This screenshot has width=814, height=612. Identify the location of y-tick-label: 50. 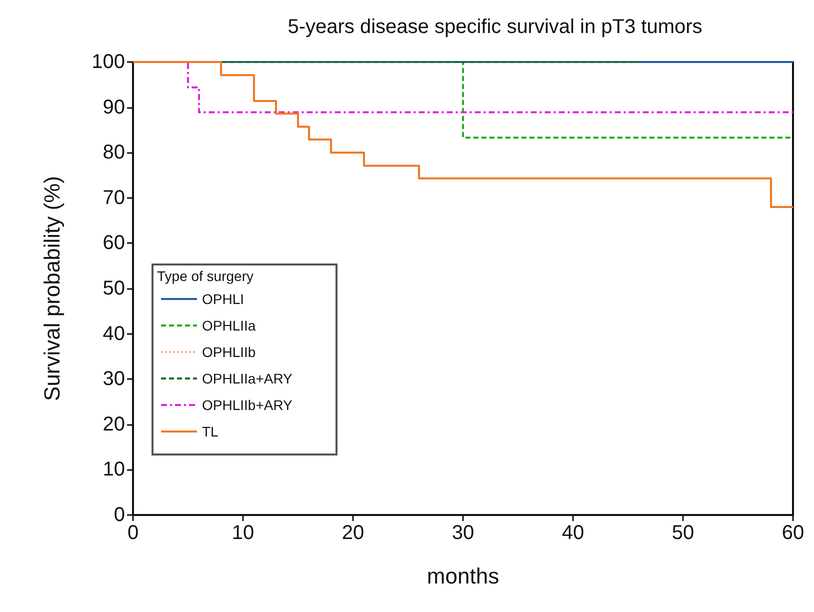
(113, 289).